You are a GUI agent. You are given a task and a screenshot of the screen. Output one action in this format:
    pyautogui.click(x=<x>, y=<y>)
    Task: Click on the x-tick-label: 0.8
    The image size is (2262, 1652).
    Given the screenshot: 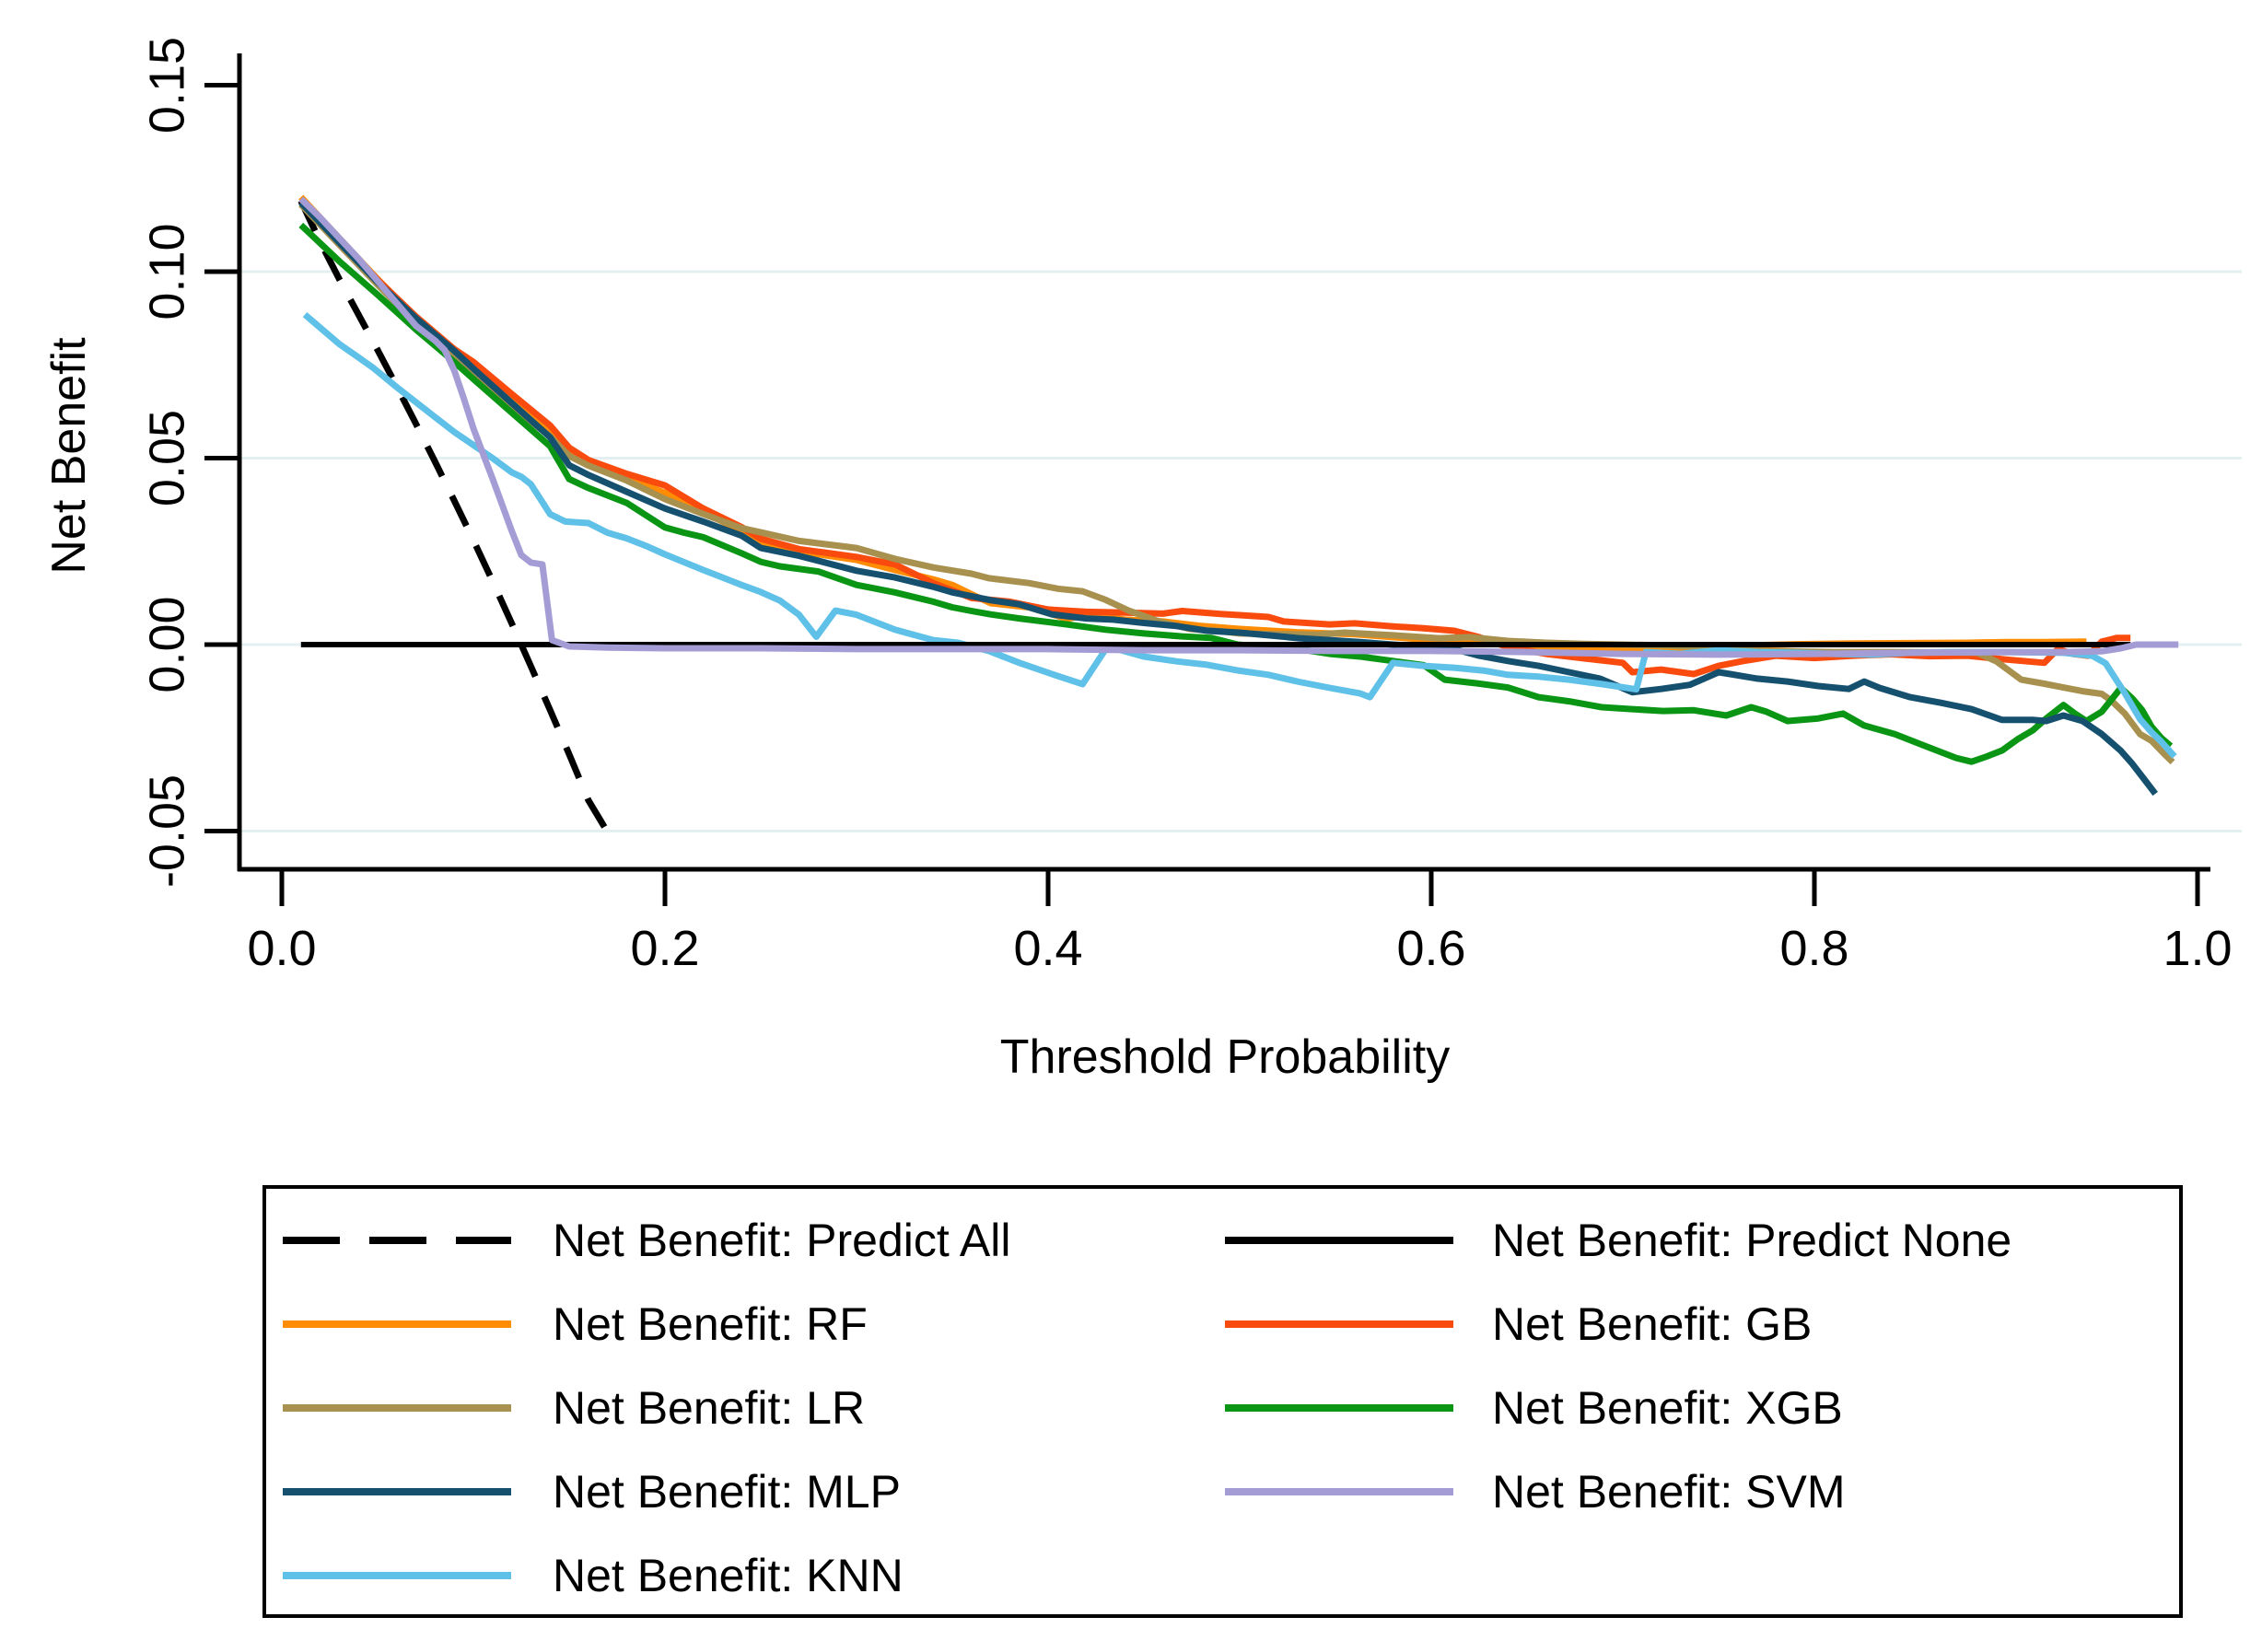 What is the action you would take?
    pyautogui.click(x=1814, y=948)
    